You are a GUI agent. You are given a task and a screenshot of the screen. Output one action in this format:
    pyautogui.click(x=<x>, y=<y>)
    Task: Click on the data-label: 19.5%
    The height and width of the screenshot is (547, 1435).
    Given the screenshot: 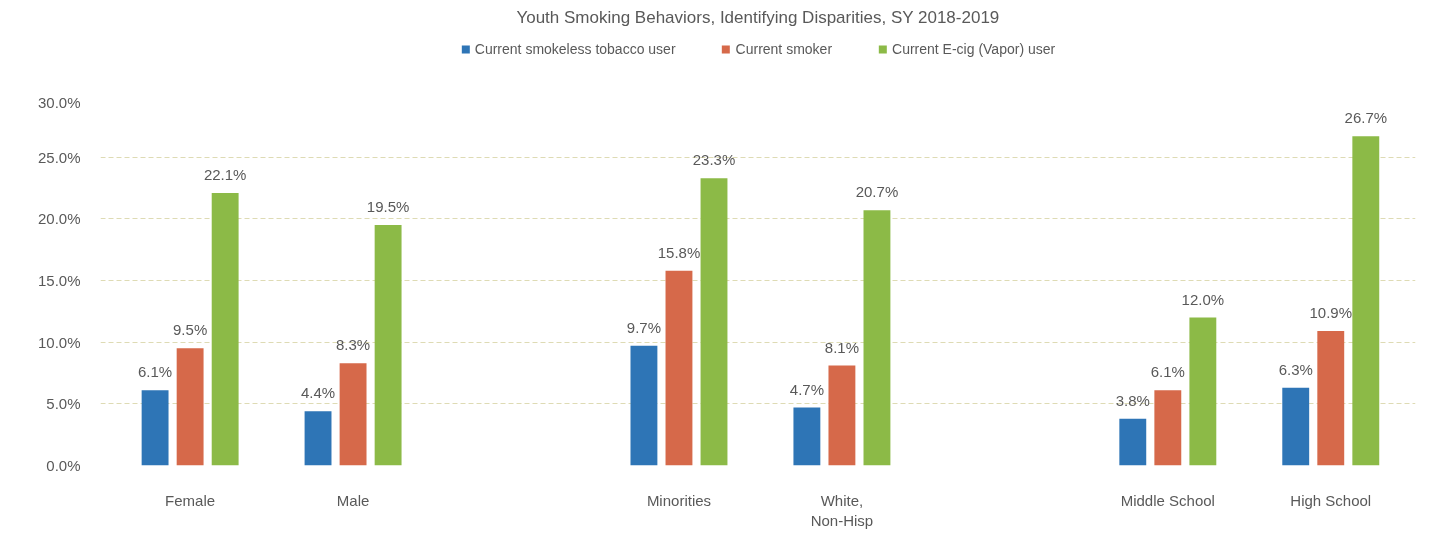 What is the action you would take?
    pyautogui.click(x=388, y=206)
    